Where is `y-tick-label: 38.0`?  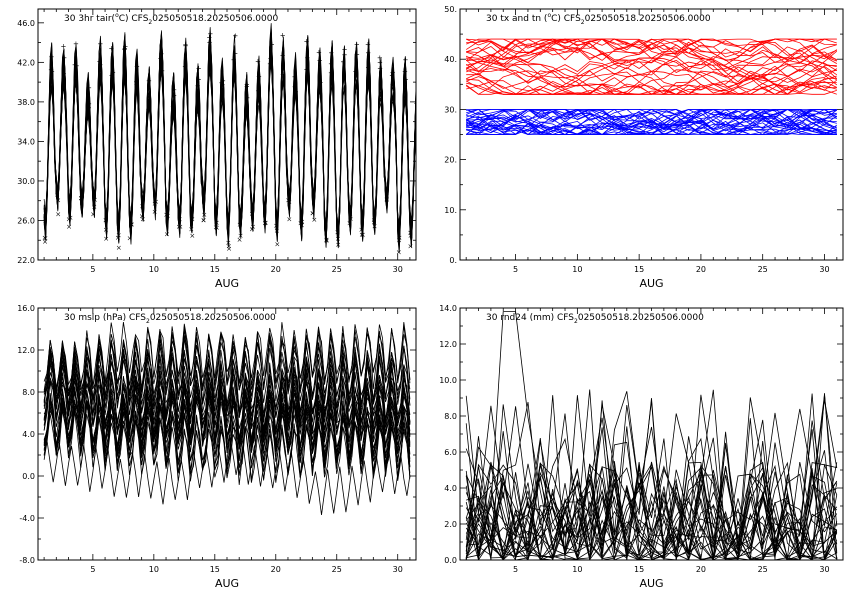 y-tick-label: 38.0 is located at coordinates (26, 102).